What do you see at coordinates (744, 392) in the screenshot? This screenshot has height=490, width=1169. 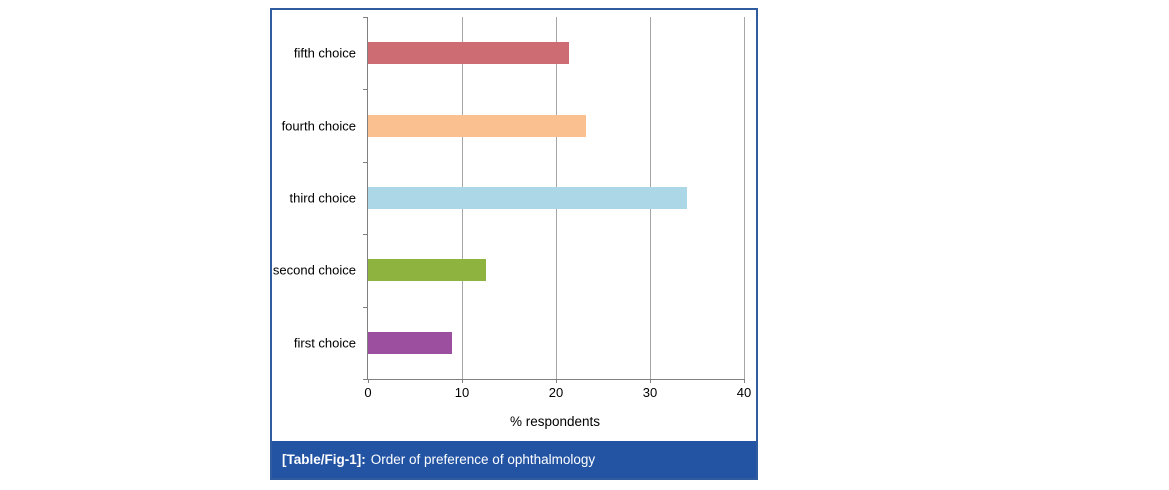 I see `x-tick-label: 40` at bounding box center [744, 392].